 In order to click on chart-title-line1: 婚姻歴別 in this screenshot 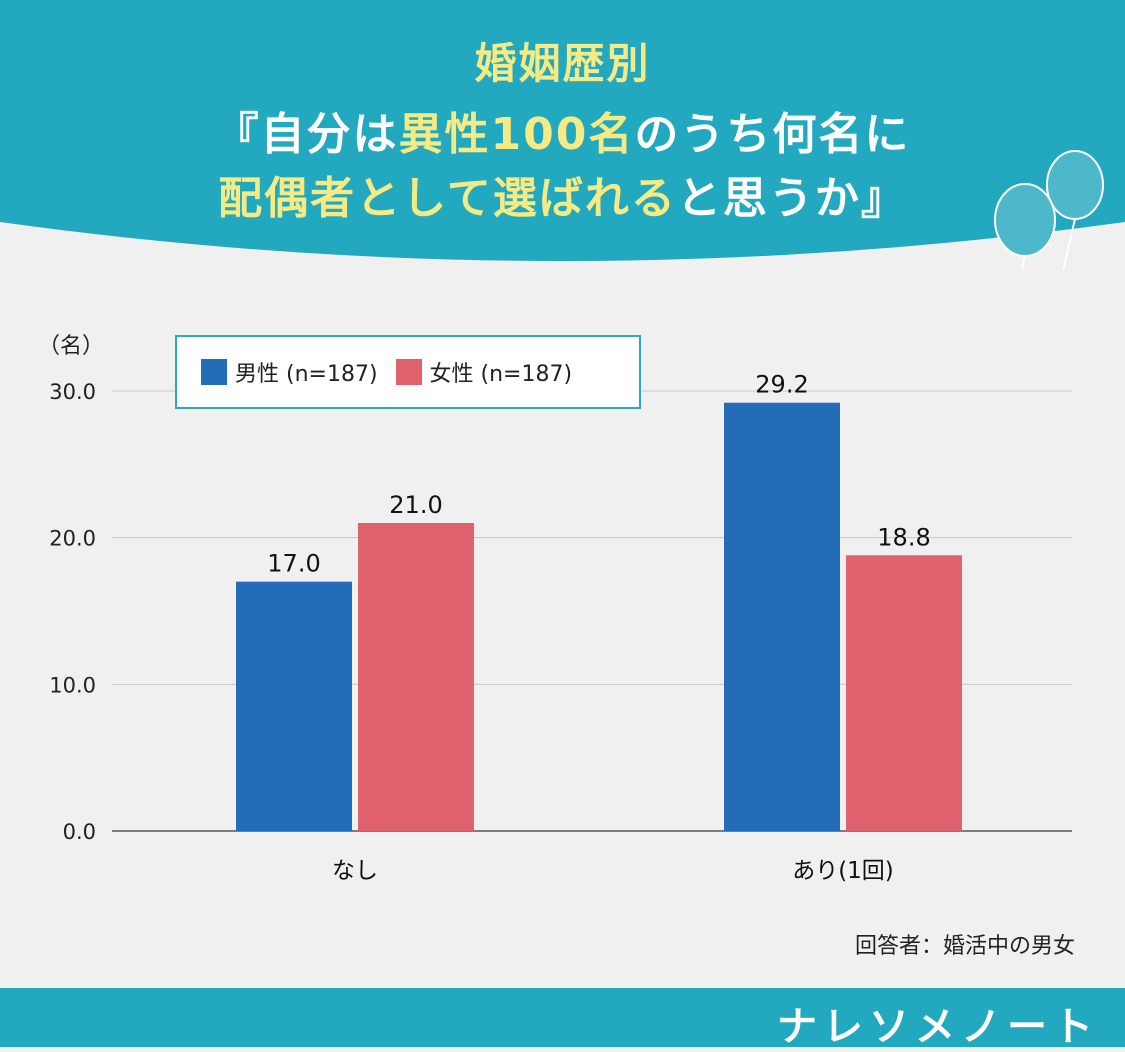, I will do `click(562, 63)`.